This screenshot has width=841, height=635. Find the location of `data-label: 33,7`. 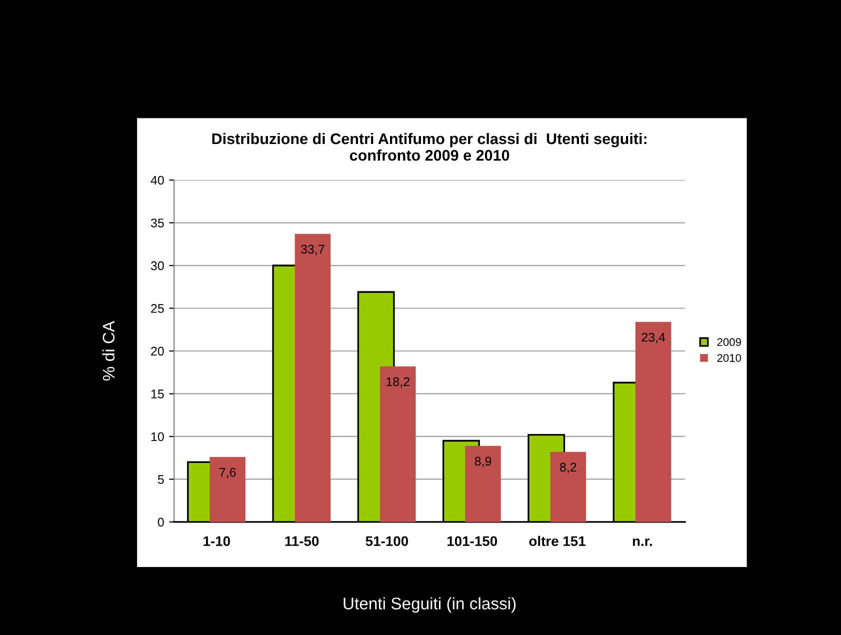

data-label: 33,7 is located at coordinates (312, 250).